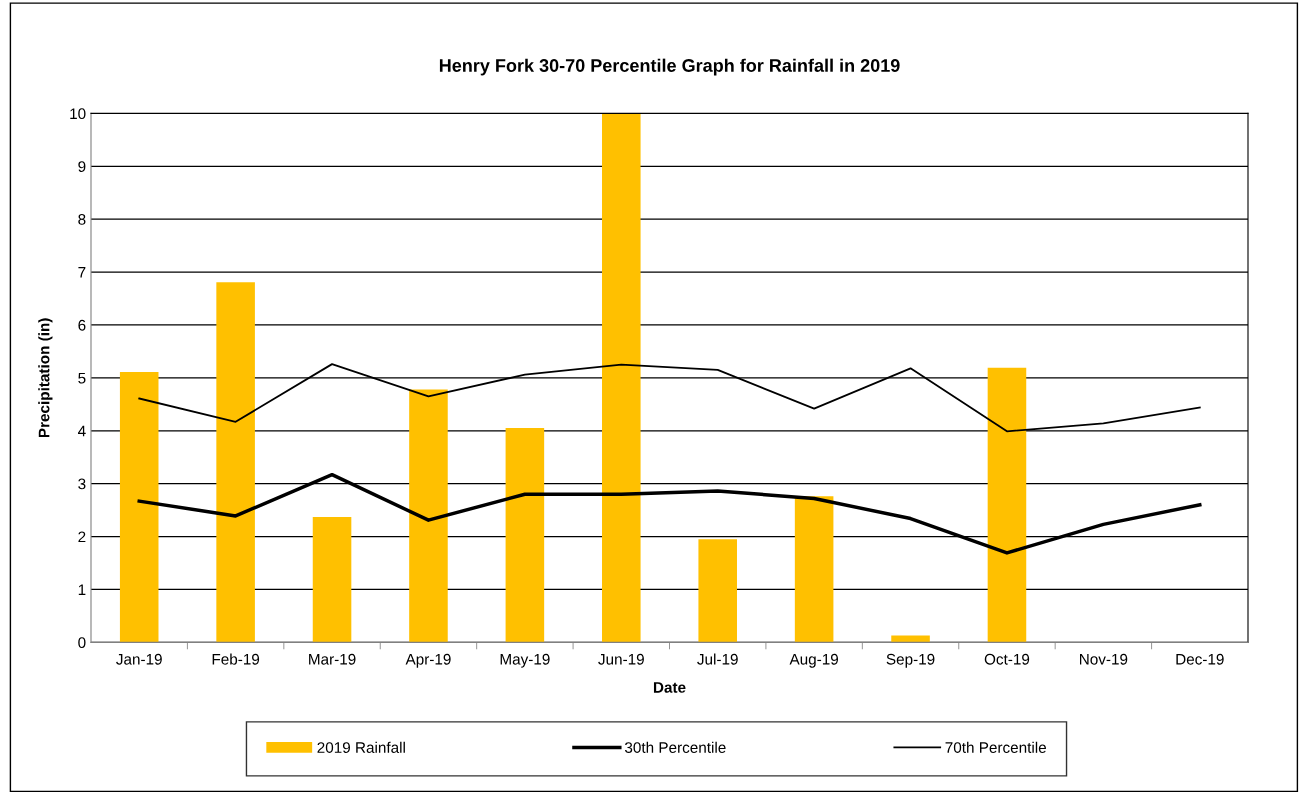  What do you see at coordinates (82, 219) in the screenshot?
I see `y-tick-label: 8` at bounding box center [82, 219].